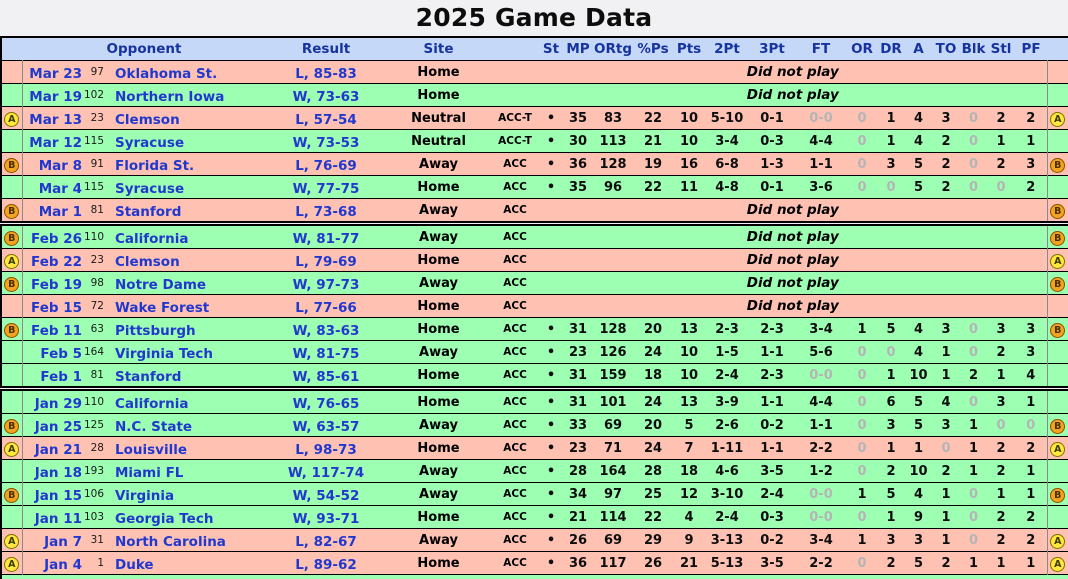 The image size is (1068, 579). What do you see at coordinates (862, 448) in the screenshot?
I see `stat-or-cell: 0` at bounding box center [862, 448].